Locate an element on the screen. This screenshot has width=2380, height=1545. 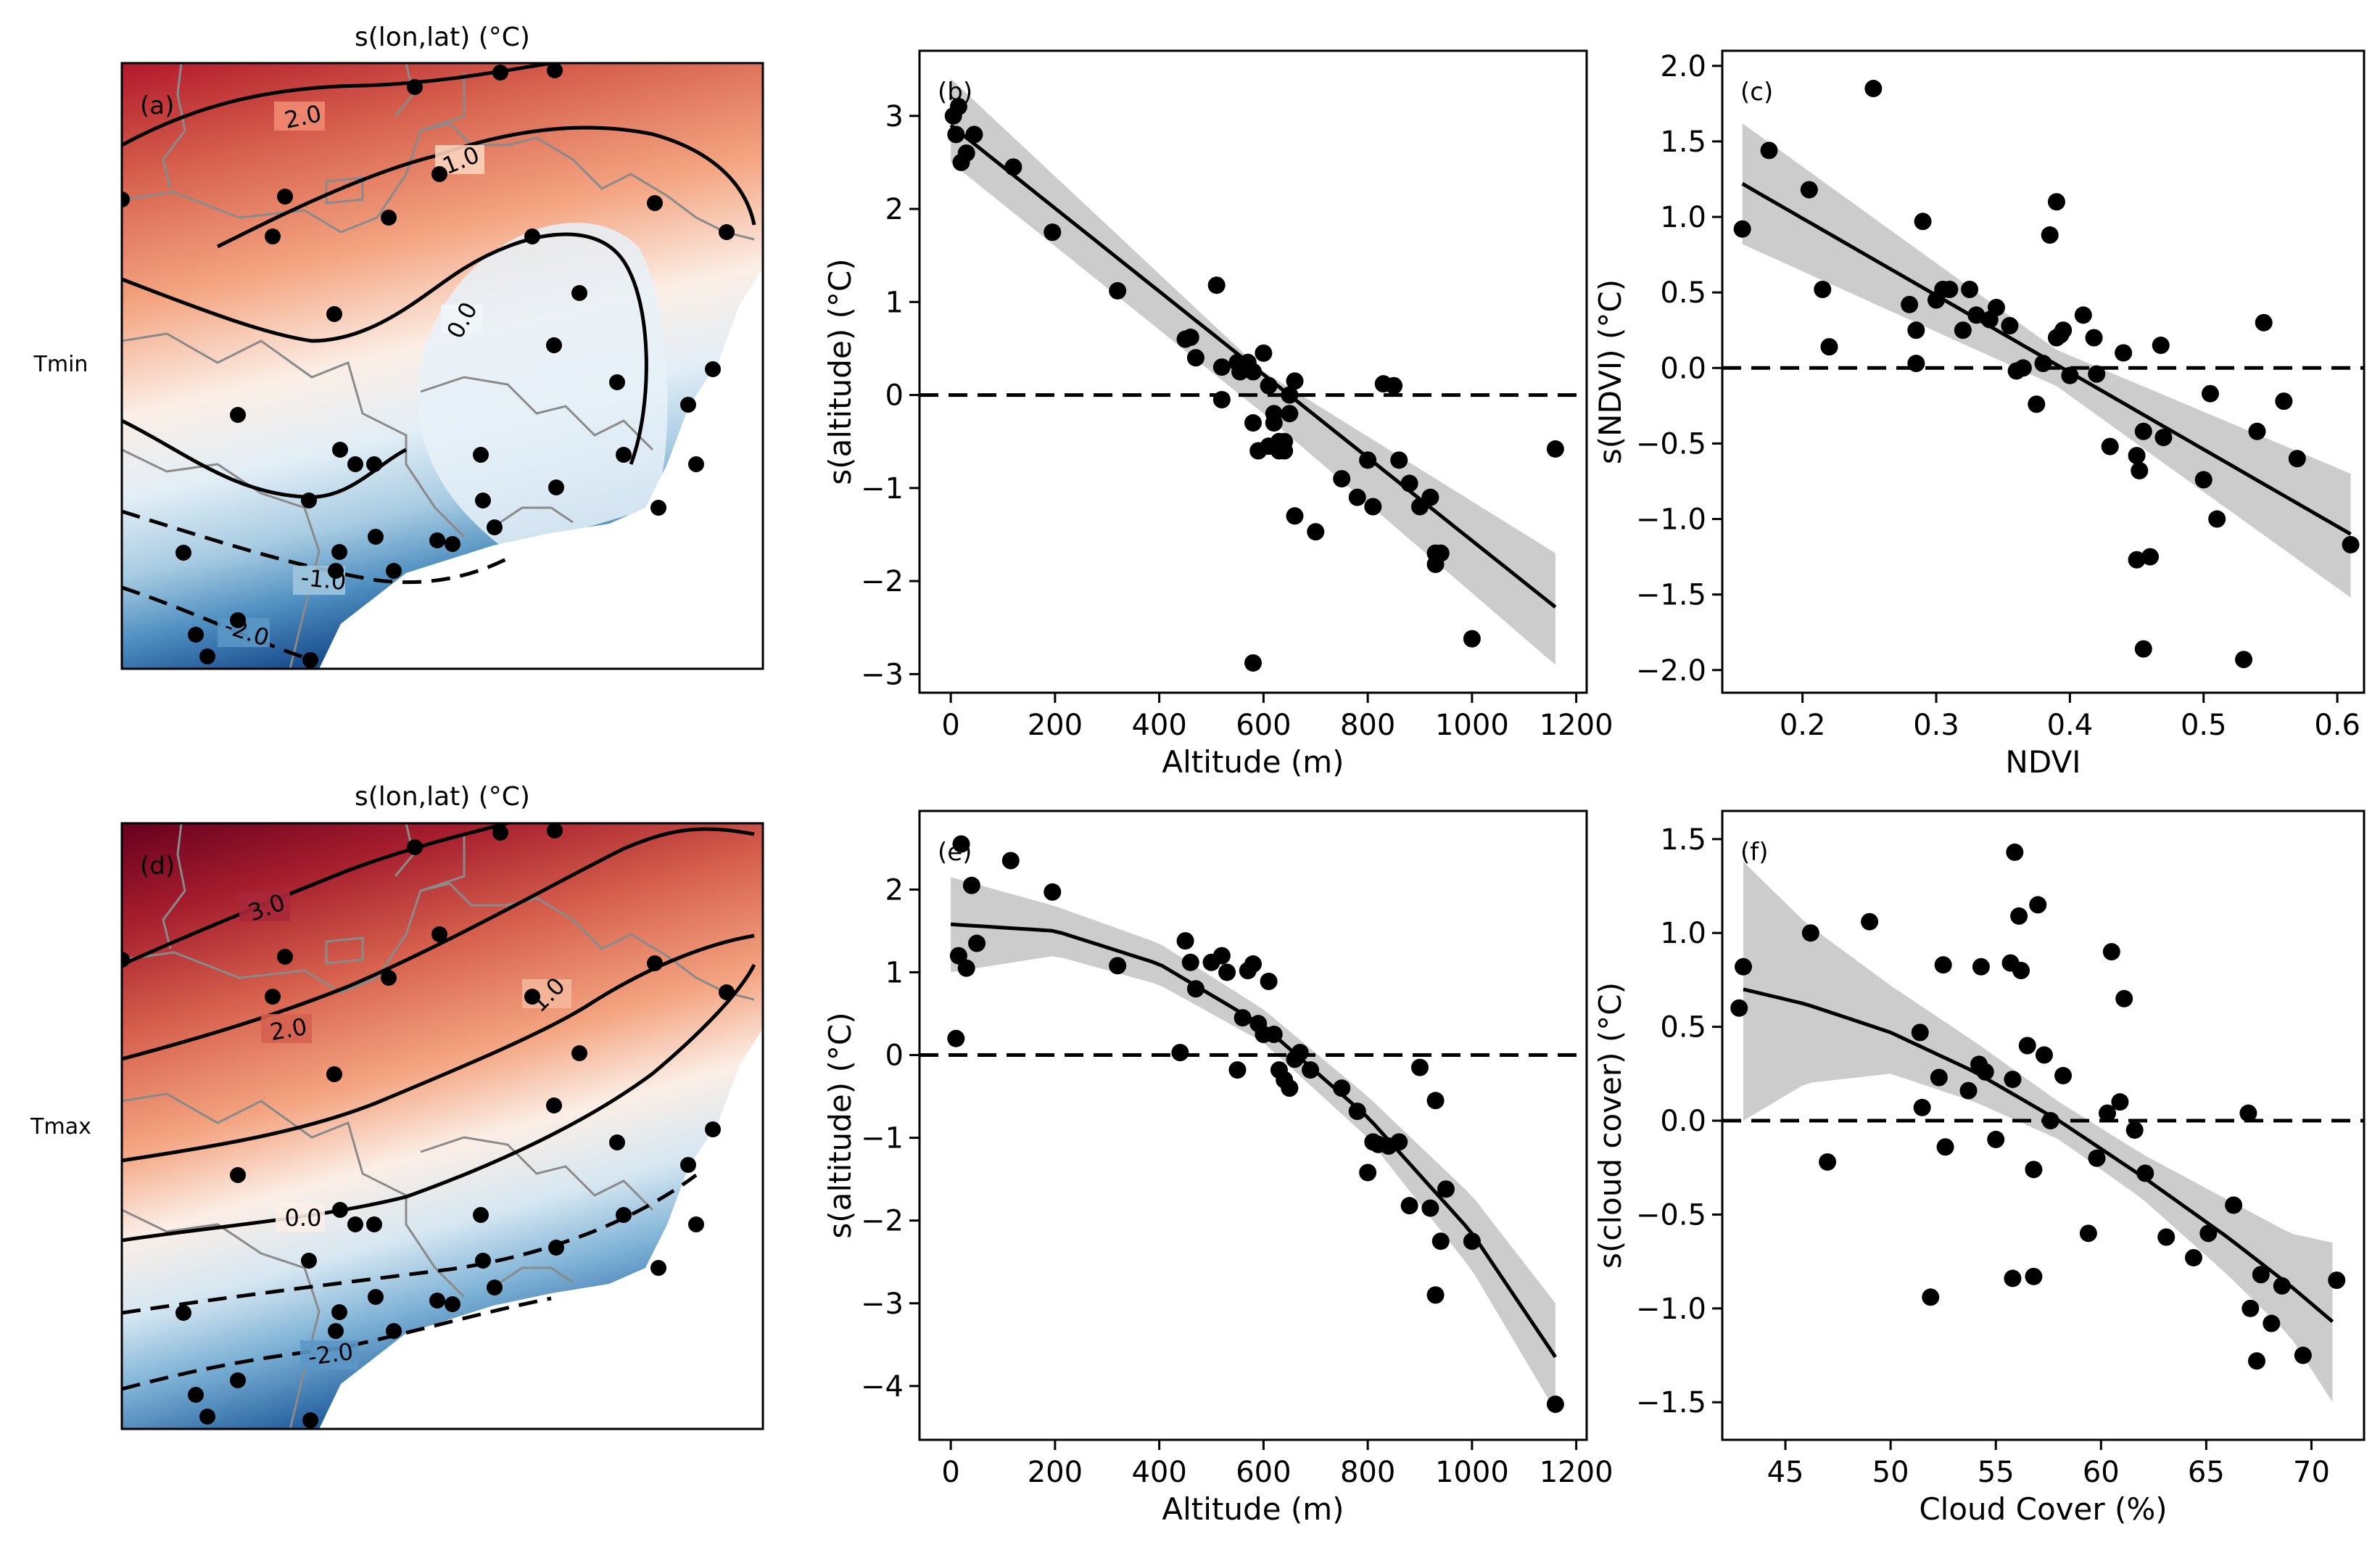
y-tick-label-e: −4 is located at coordinates (882, 1387).